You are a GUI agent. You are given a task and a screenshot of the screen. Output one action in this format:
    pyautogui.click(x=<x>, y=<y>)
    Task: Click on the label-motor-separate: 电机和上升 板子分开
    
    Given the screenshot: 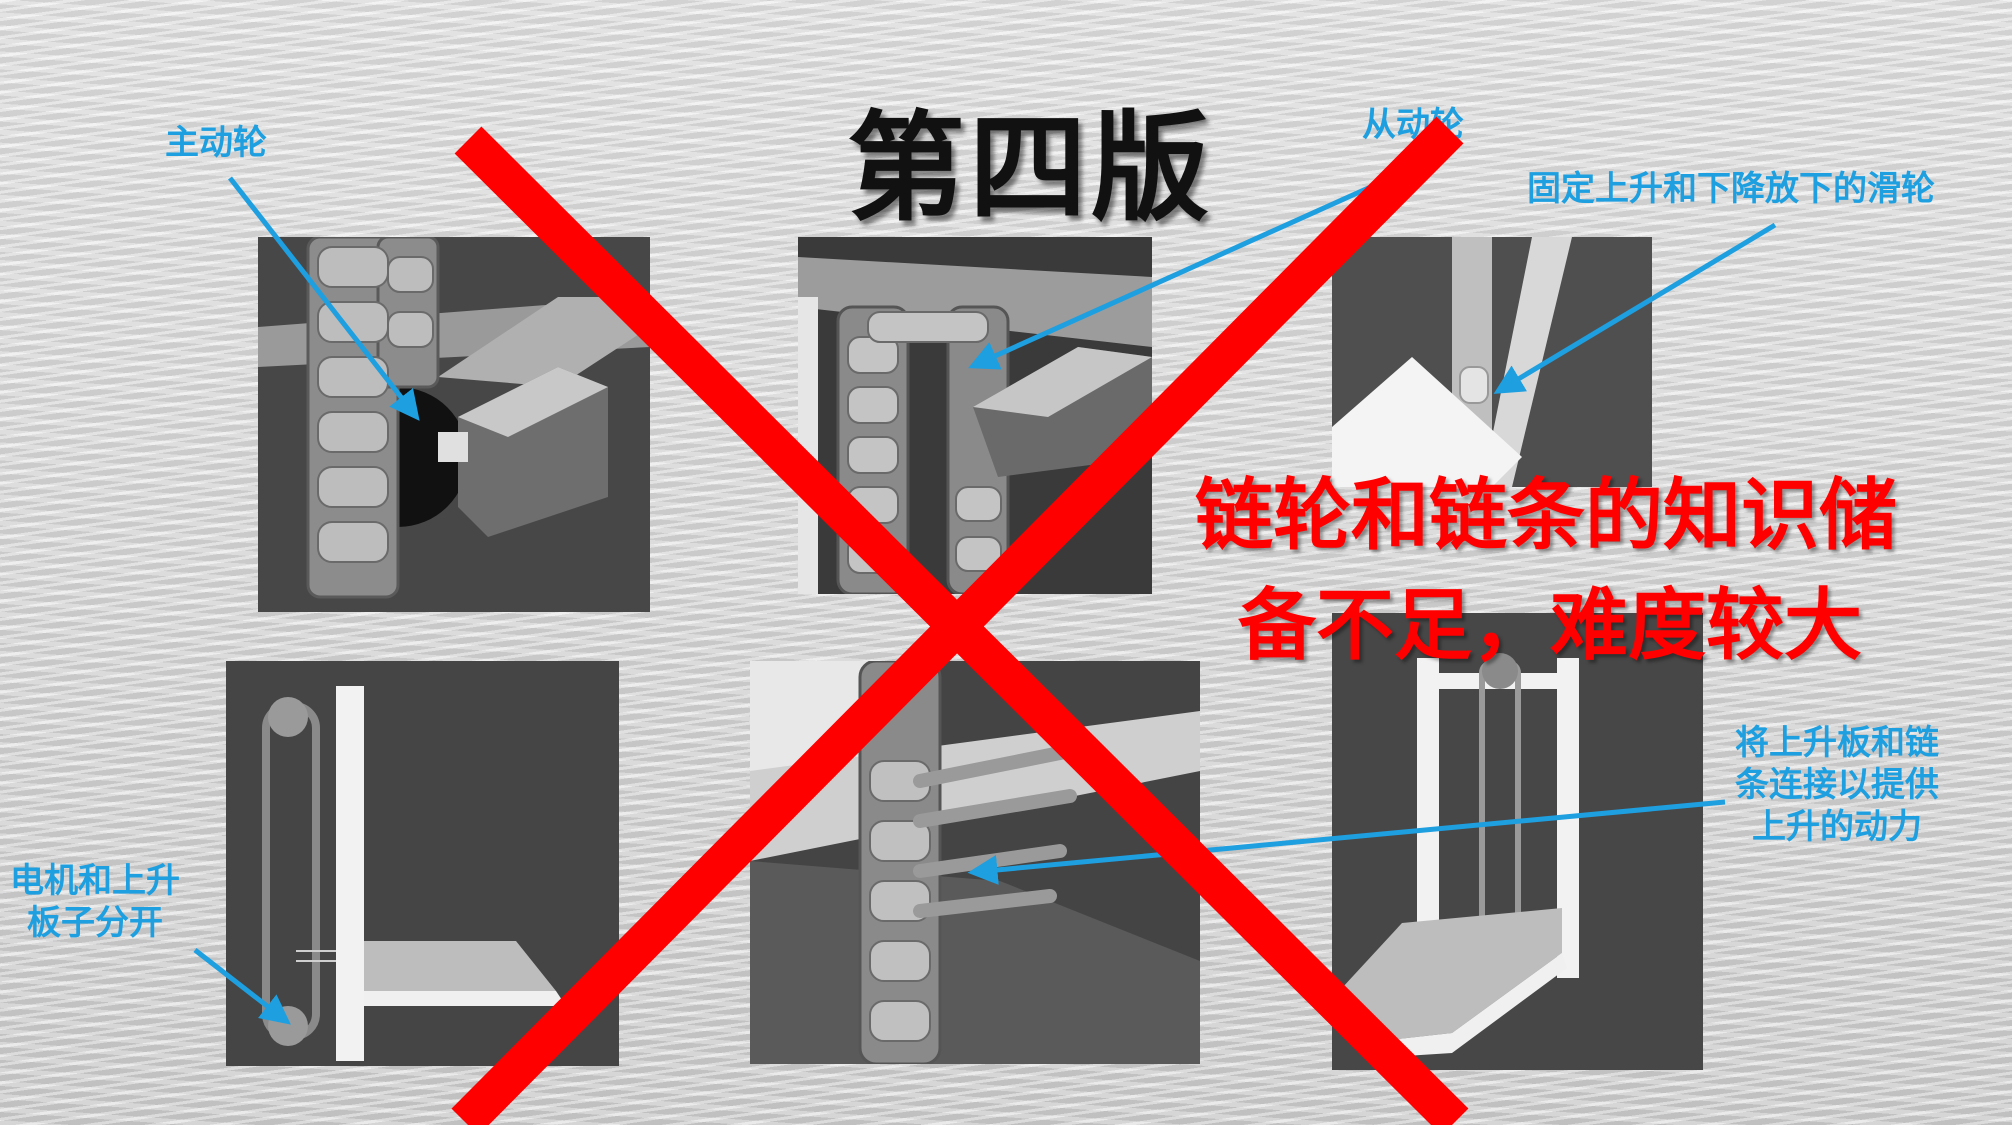 What is the action you would take?
    pyautogui.click(x=95, y=902)
    